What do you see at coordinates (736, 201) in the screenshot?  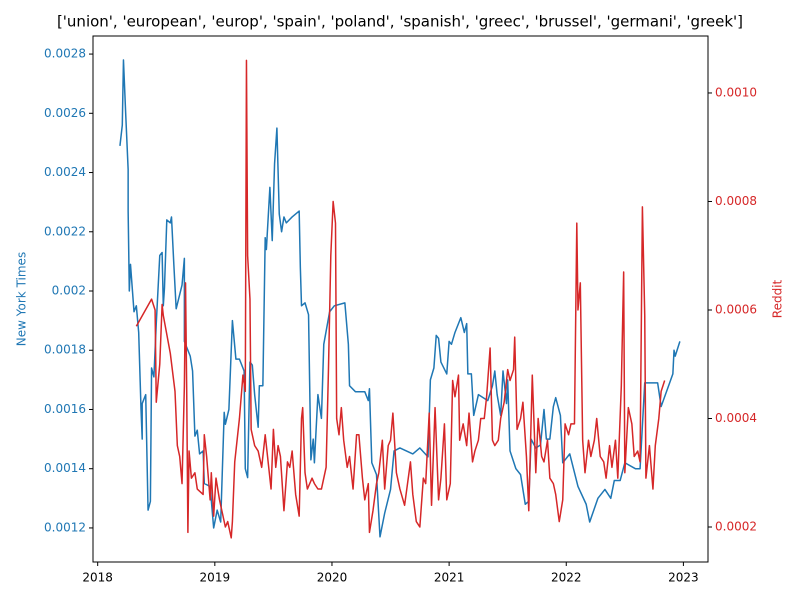 I see `y2-tick-label: 0.0008` at bounding box center [736, 201].